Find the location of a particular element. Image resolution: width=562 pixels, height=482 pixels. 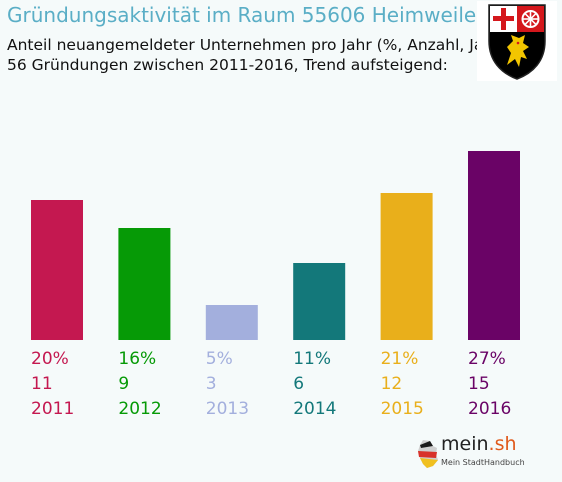

bar-percent-label: 20% is located at coordinates (50, 359).